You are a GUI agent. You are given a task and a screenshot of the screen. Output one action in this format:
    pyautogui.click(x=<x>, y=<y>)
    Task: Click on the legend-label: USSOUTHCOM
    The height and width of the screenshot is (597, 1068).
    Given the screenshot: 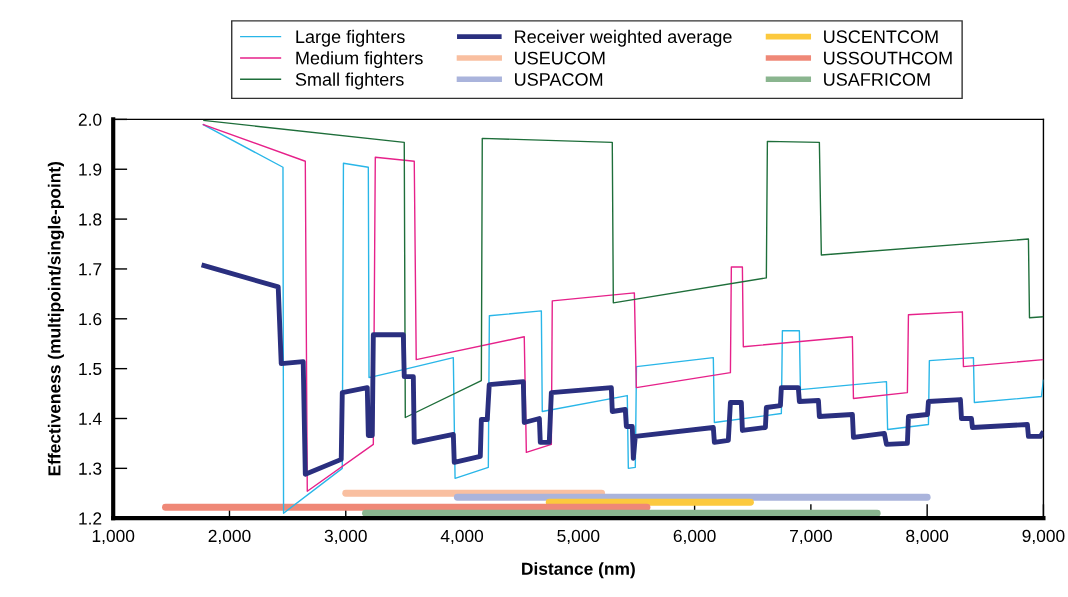 What is the action you would take?
    pyautogui.click(x=888, y=58)
    